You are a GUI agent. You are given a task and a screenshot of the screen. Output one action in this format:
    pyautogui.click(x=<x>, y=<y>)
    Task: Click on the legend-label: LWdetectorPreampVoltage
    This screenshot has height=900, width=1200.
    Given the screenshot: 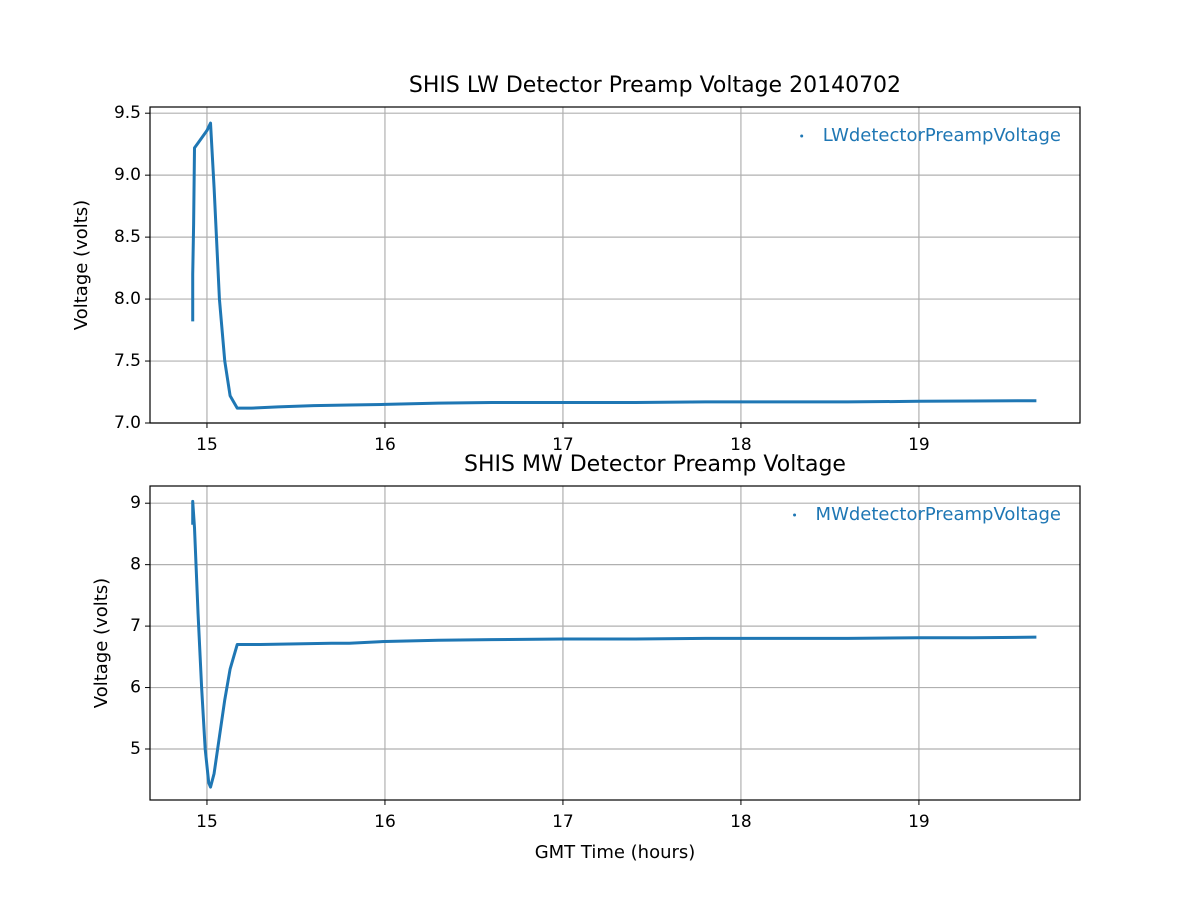 What is the action you would take?
    pyautogui.click(x=942, y=135)
    